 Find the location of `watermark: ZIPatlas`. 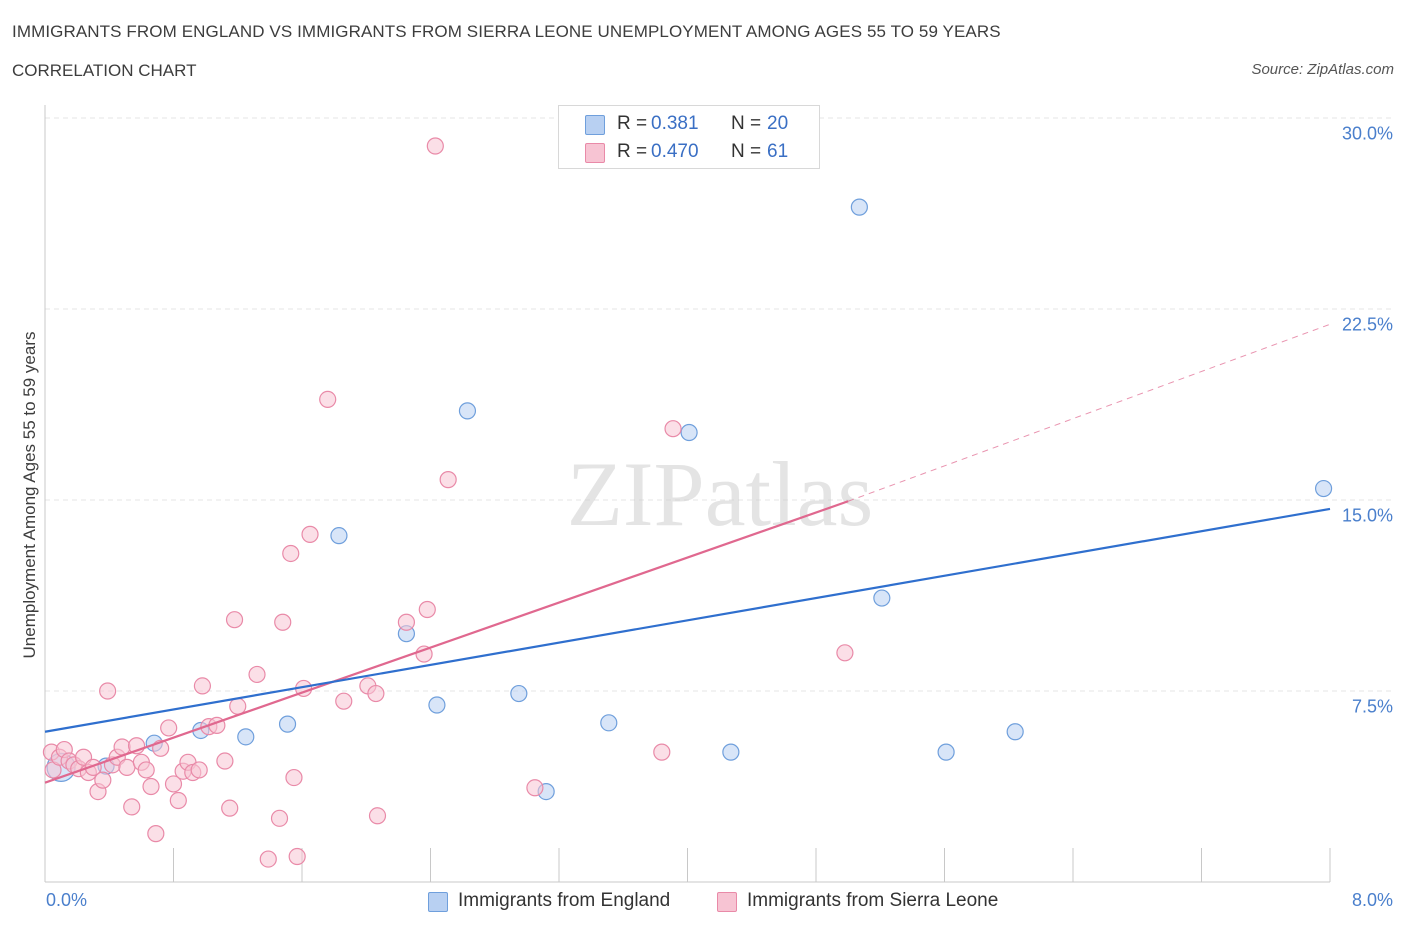

watermark: ZIPatlas is located at coordinates (720, 494).